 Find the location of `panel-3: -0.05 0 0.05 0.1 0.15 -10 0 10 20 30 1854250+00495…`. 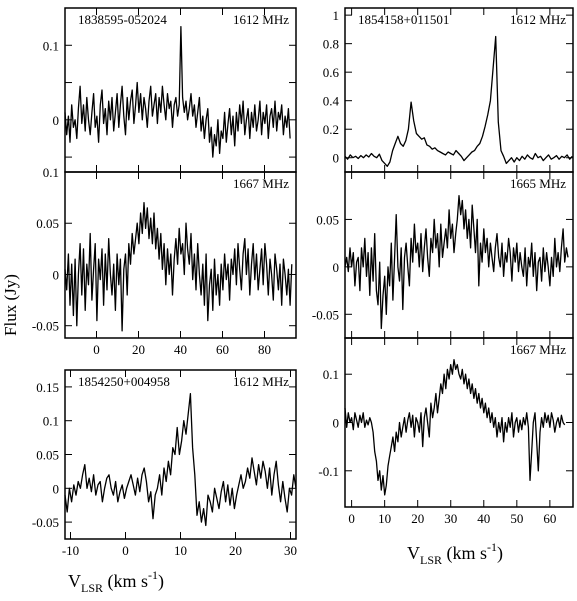

panel-3: -0.05 0 0.05 0.1 0.15 -10 0 10 20 30 1854250+00495… is located at coordinates (164, 463).